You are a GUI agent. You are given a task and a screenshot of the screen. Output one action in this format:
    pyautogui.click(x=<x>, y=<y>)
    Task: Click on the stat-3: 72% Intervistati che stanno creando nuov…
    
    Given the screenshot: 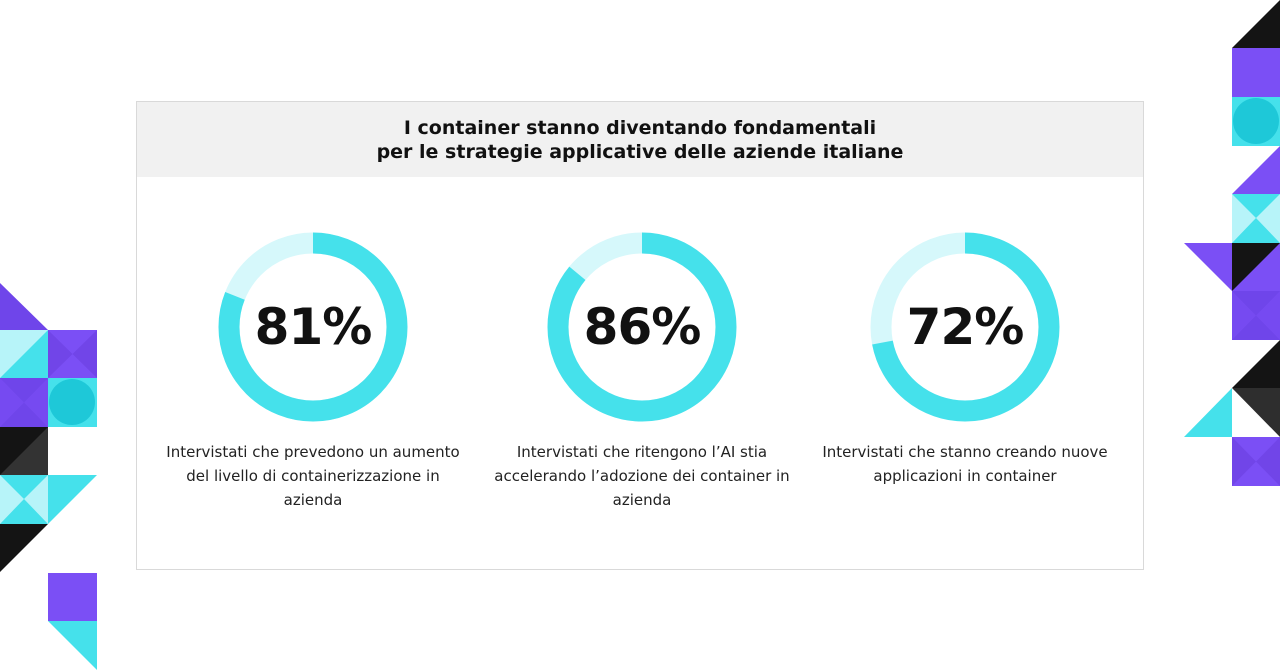 What is the action you would take?
    pyautogui.click(x=965, y=360)
    